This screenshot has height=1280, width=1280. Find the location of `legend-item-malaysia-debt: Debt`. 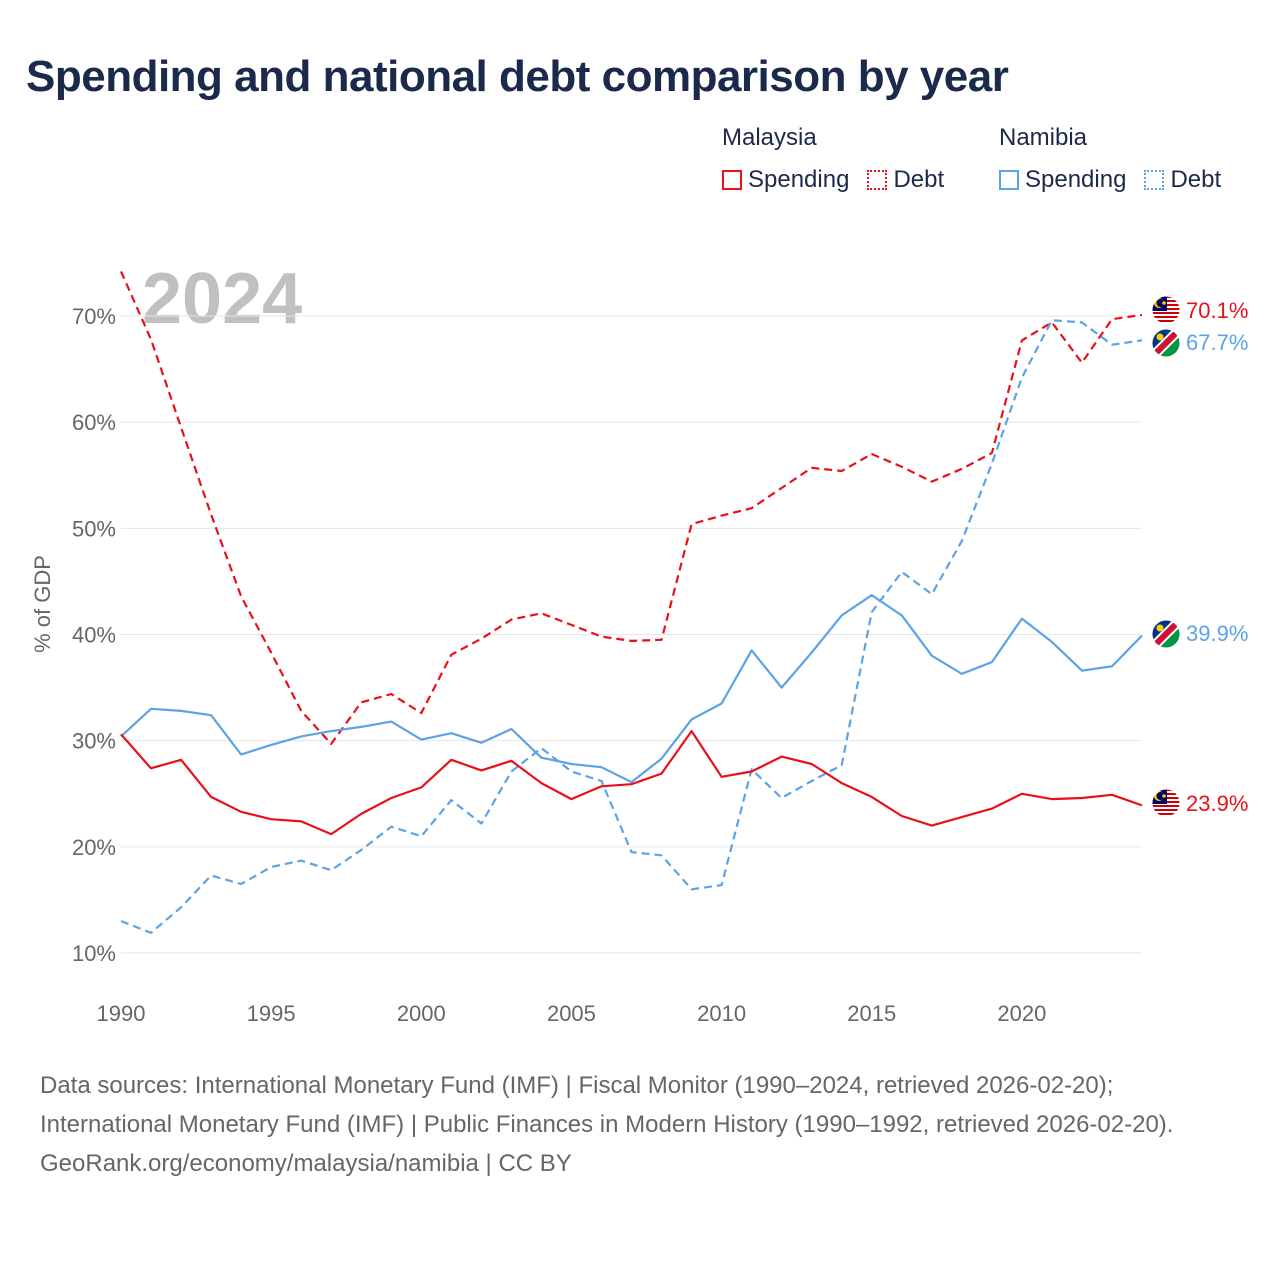

legend-item-malaysia-debt: Debt is located at coordinates (905, 180).